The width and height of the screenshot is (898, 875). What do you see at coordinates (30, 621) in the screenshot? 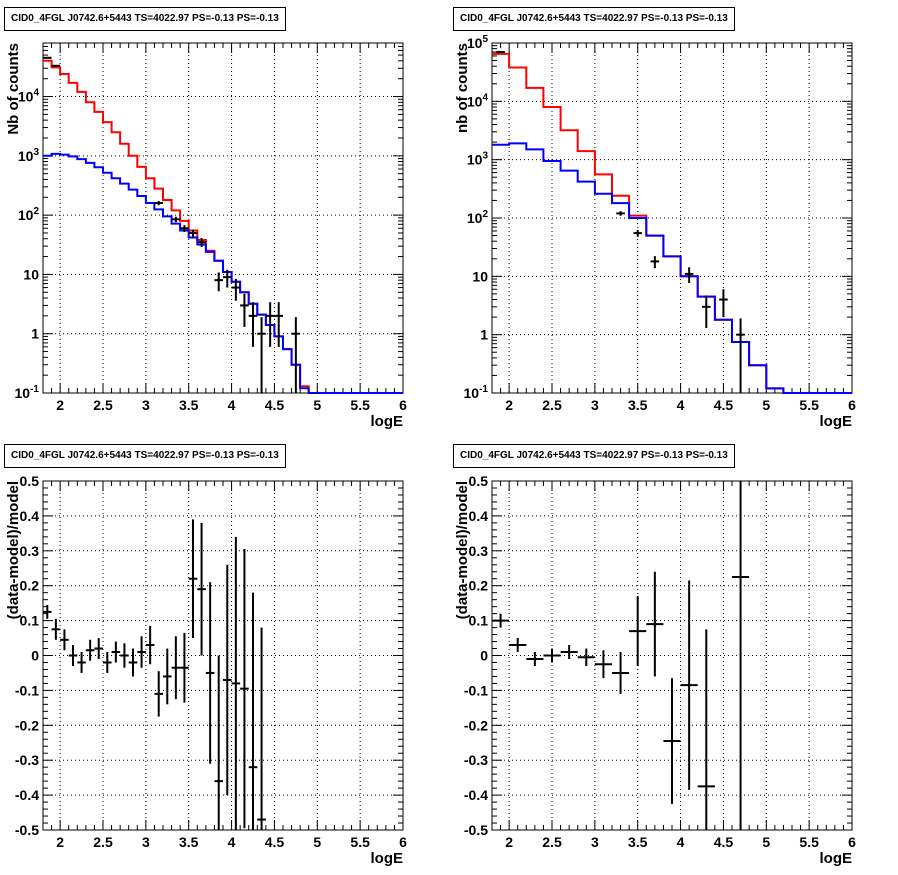
I see `y-tick-label: 0.1` at bounding box center [30, 621].